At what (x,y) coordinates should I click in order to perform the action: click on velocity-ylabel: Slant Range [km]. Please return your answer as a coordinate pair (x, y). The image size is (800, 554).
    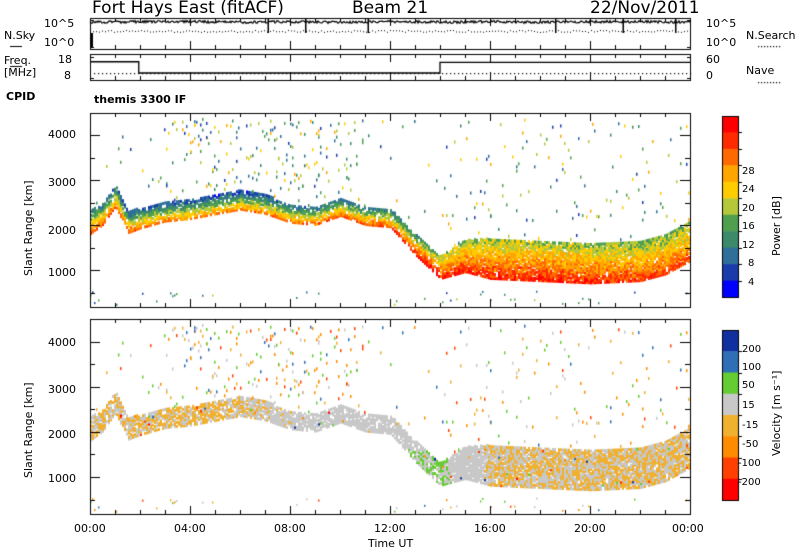
    Looking at the image, I should click on (28, 430).